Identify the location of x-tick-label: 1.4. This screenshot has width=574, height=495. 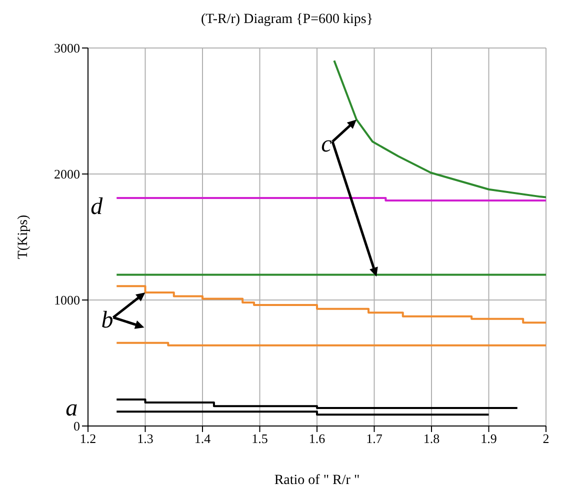
(203, 438).